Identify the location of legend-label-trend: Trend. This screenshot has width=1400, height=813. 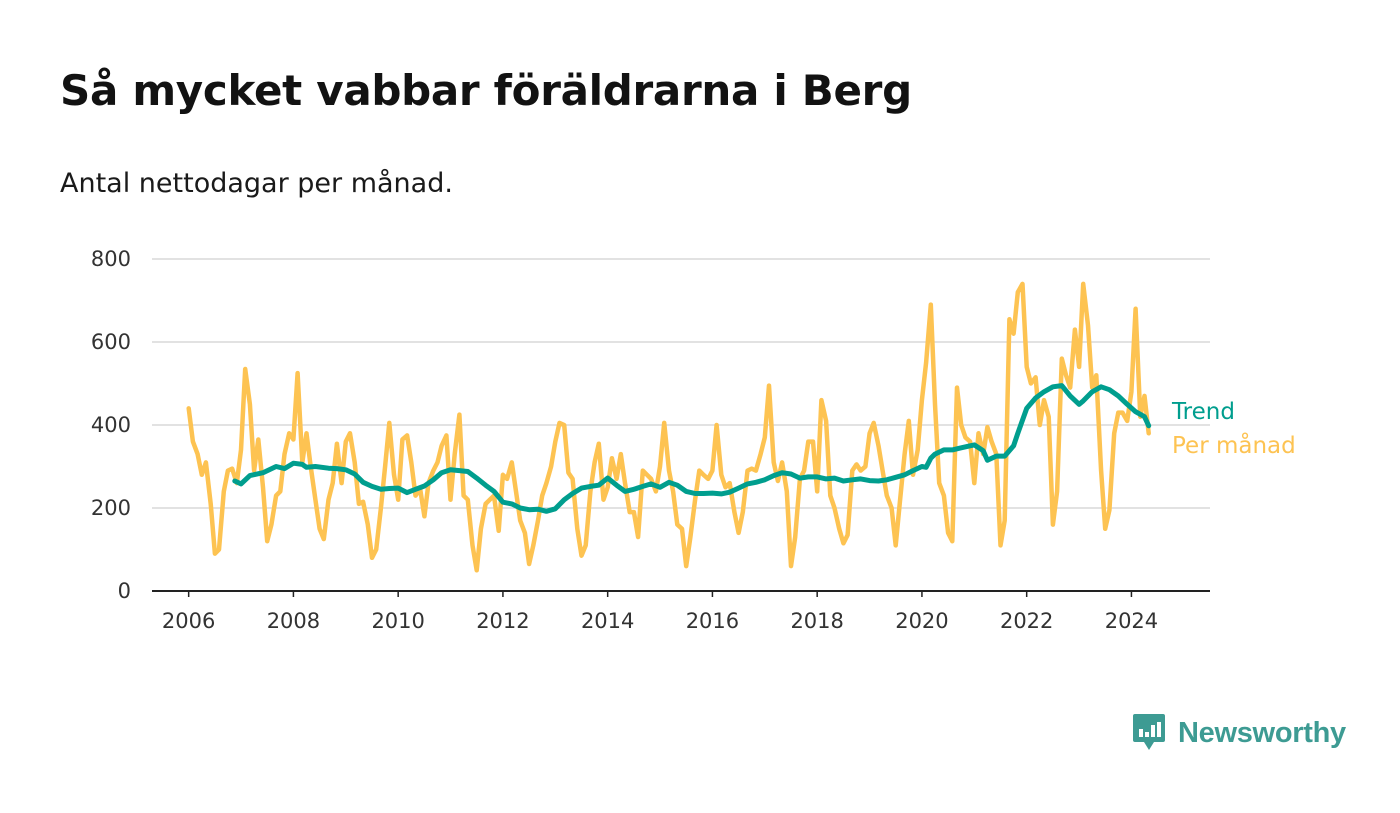
(1203, 412).